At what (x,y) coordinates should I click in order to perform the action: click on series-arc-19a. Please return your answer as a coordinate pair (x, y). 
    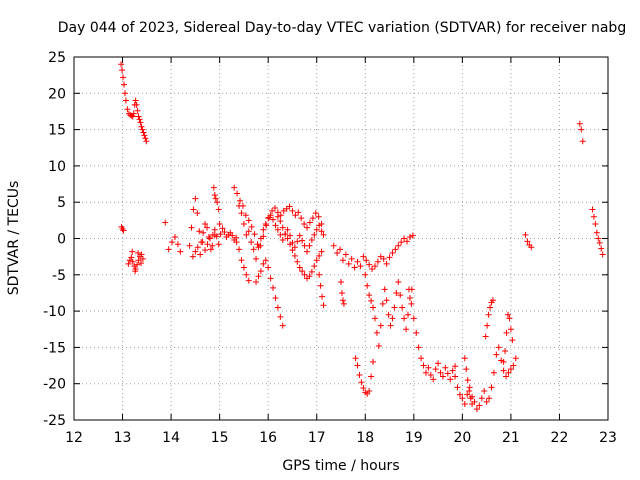
    Looking at the image, I should click on (432, 334).